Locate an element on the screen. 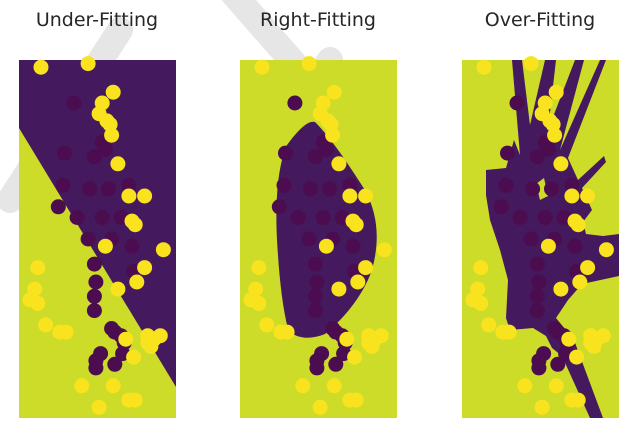 This screenshot has width=633, height=444. panel-title: Over-Fitting is located at coordinates (540, 20).